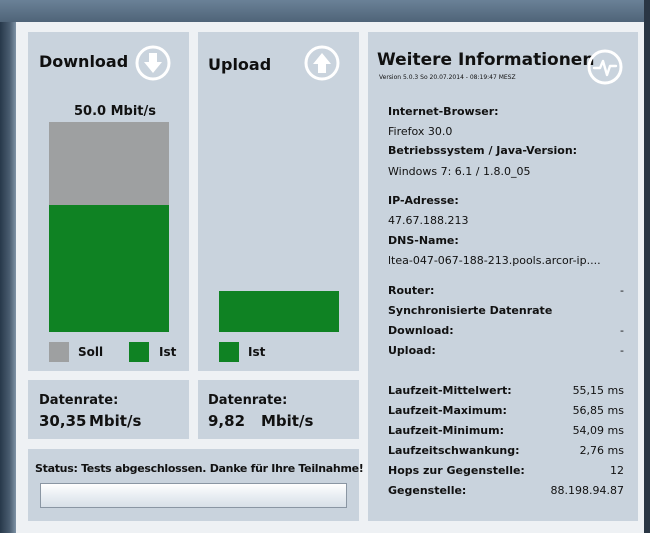  Describe the element at coordinates (412, 350) in the screenshot. I see `sync-upload-label: Upload:` at that location.